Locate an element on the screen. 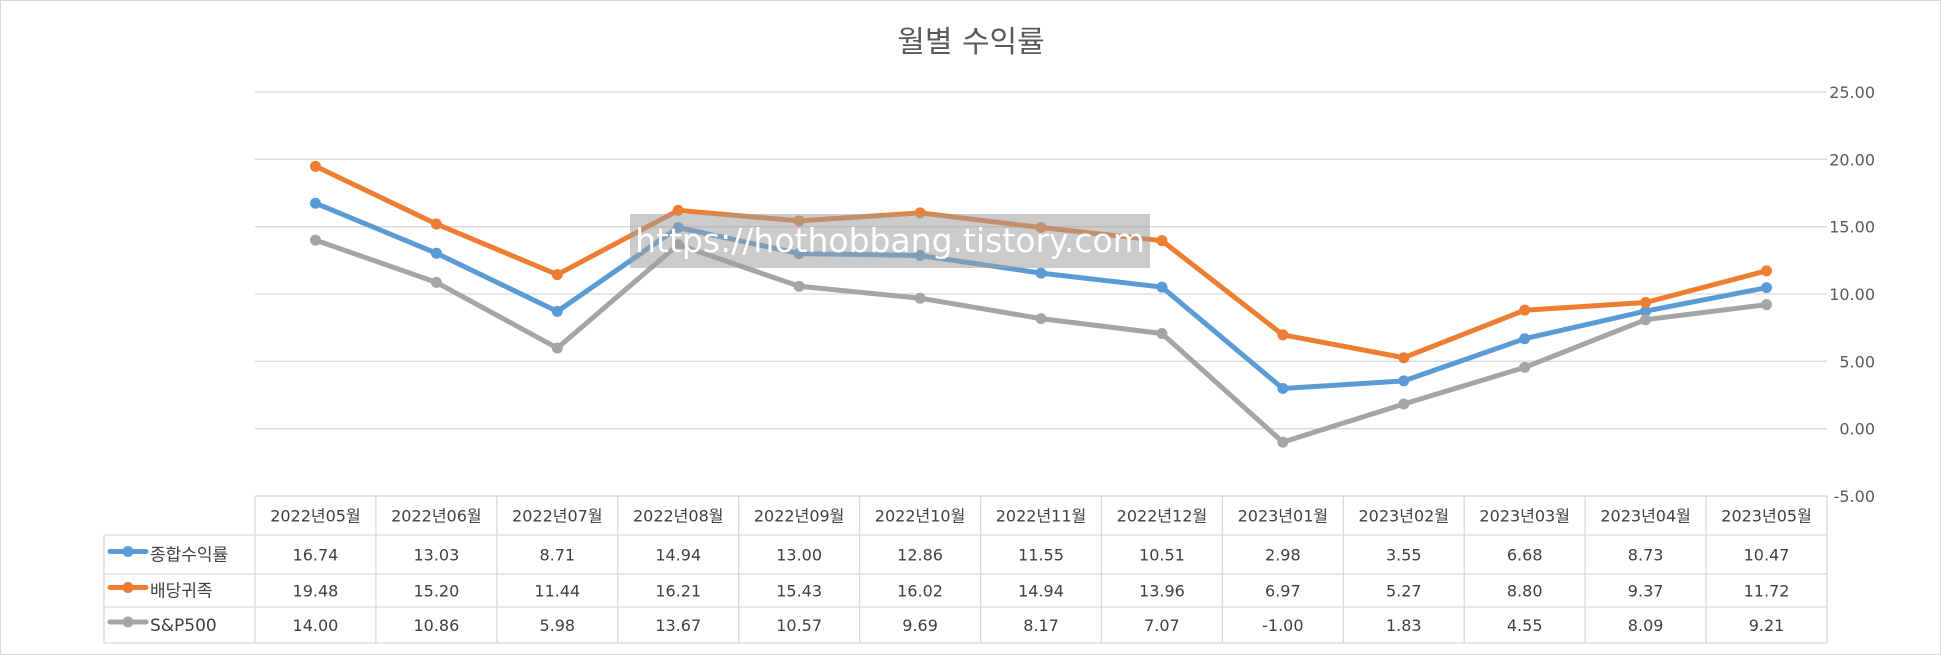  table-value-cell: 10.57 is located at coordinates (799, 625).